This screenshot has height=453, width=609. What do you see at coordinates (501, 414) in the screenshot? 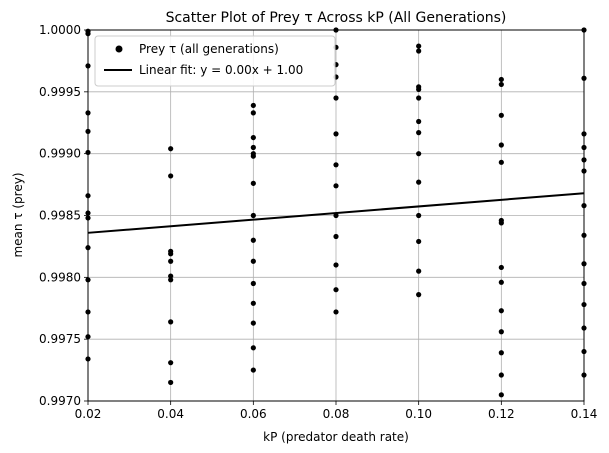
I see `x-tick-label: 0.12` at bounding box center [501, 414].